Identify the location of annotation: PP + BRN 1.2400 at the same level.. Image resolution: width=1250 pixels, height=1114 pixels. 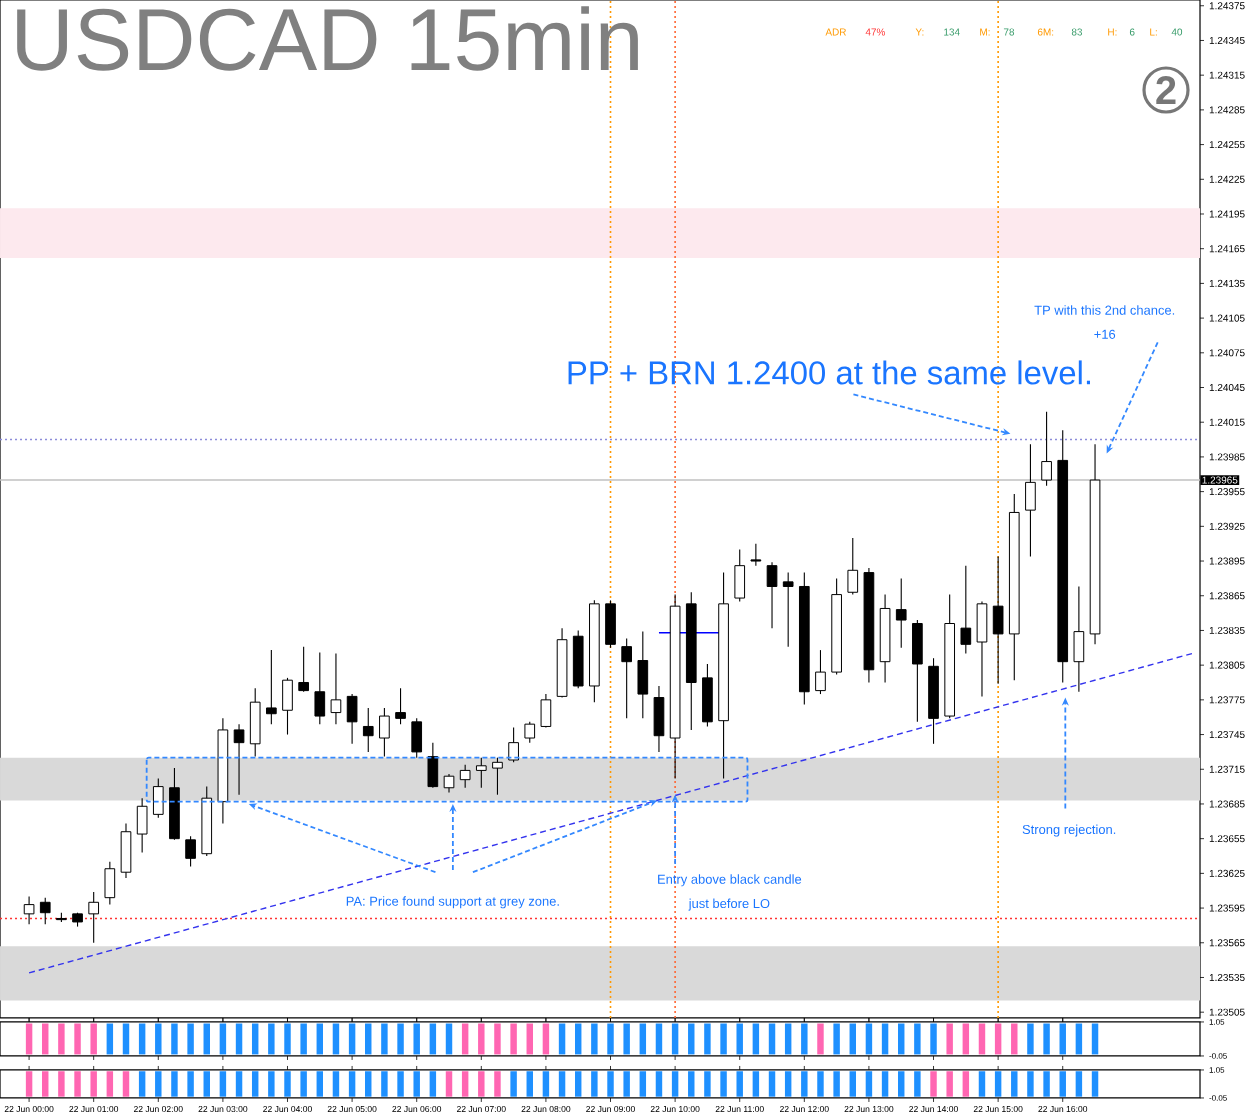
(829, 372).